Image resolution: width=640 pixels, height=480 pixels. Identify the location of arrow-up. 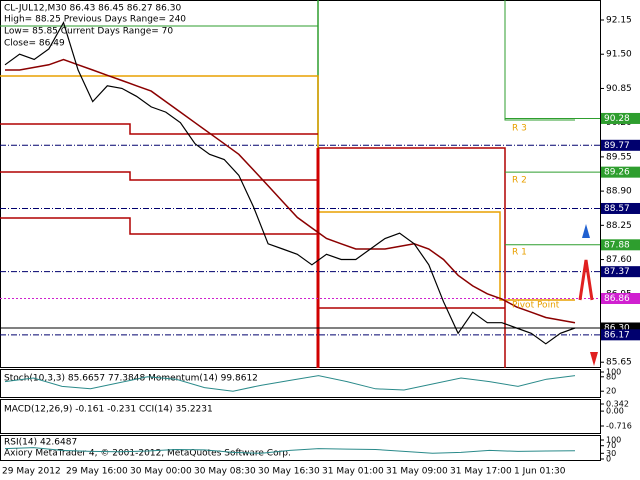
(586, 231).